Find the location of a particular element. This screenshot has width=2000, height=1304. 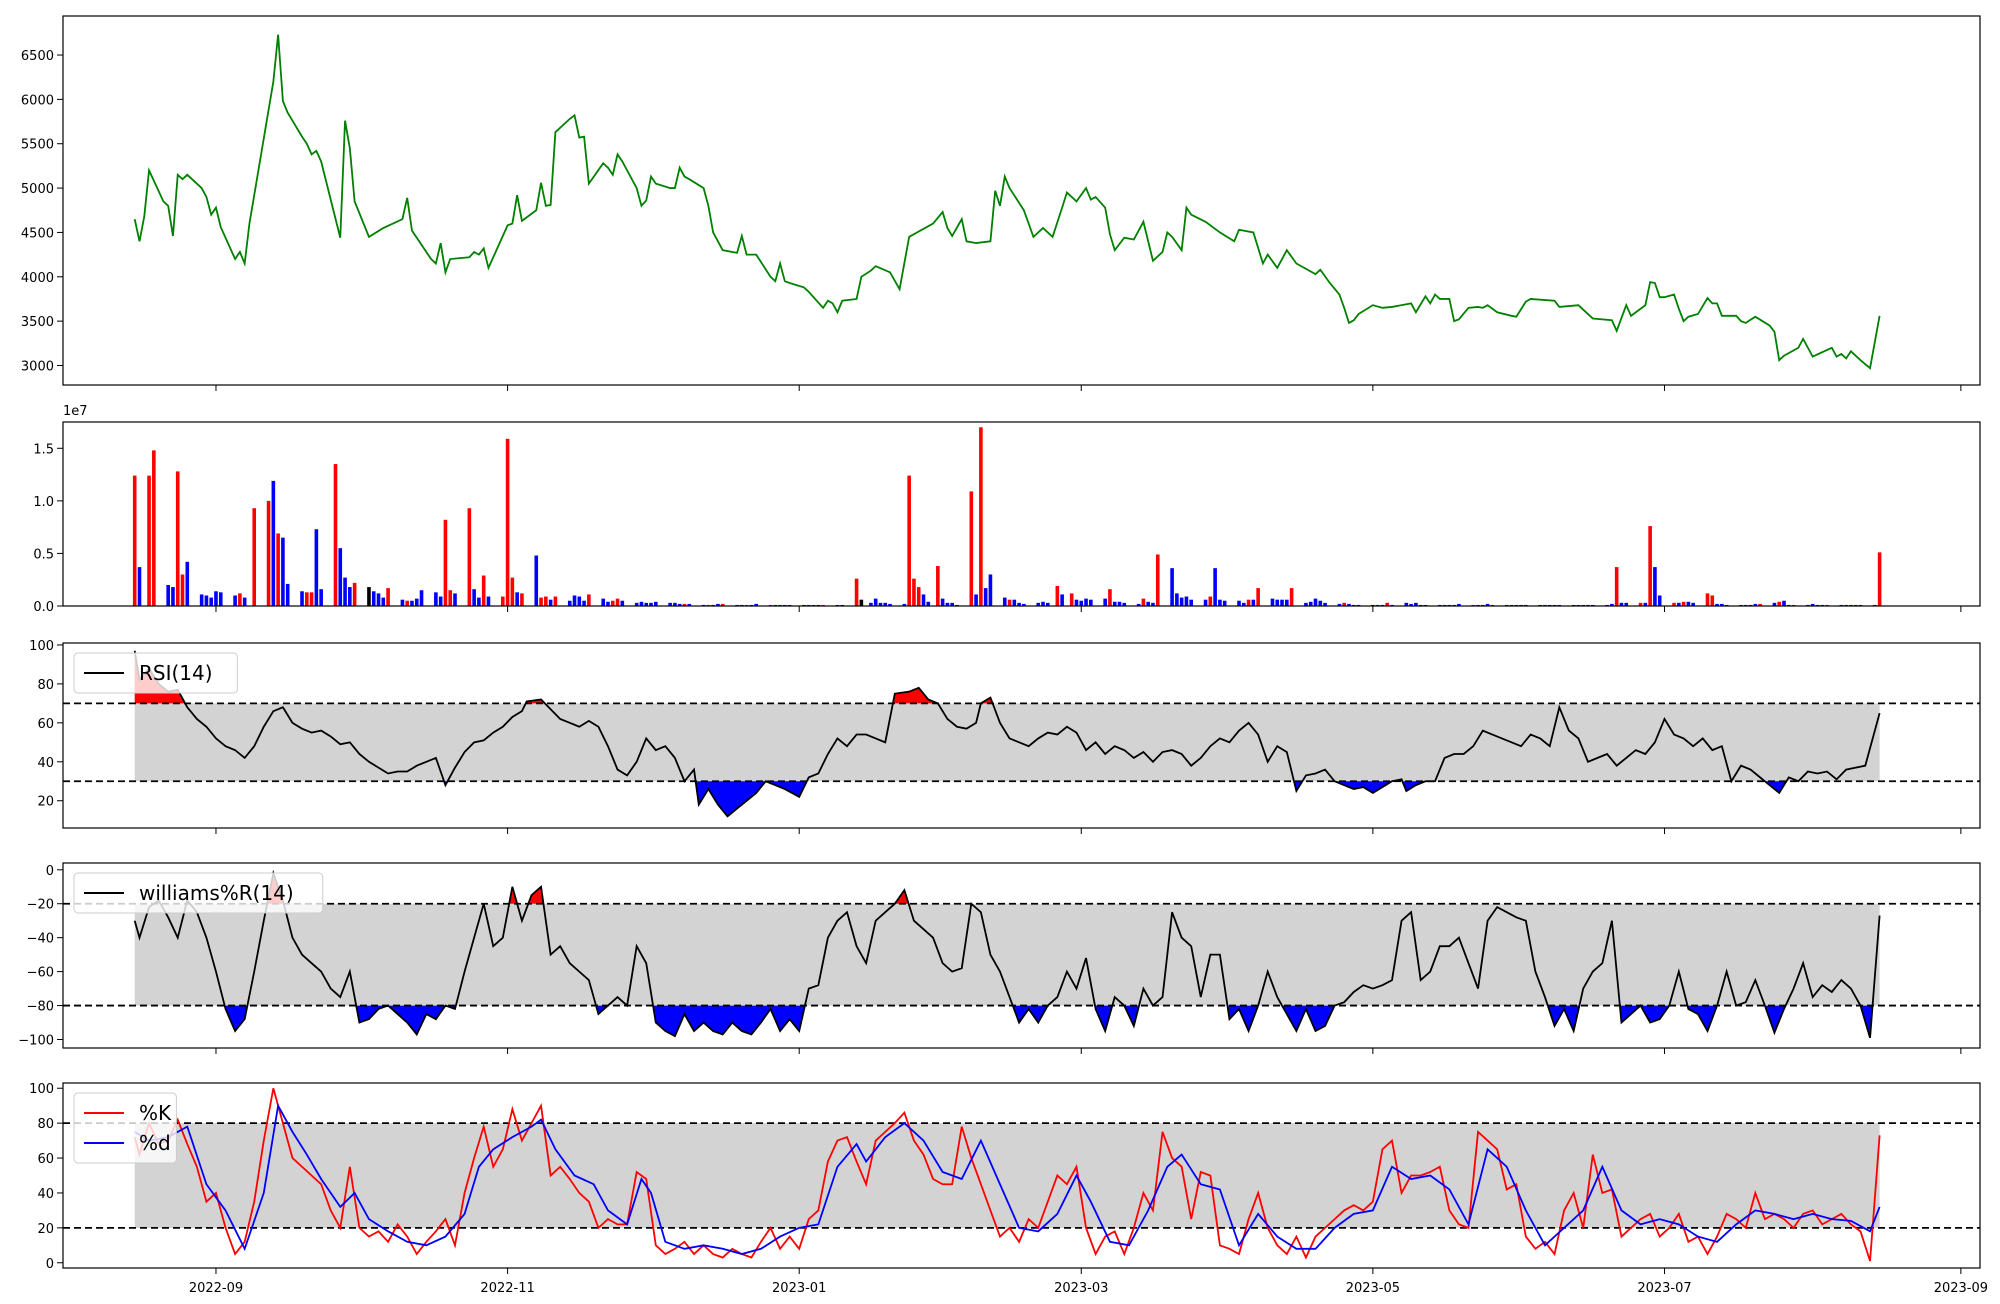

y-tick-label: 6500 is located at coordinates (37, 56).